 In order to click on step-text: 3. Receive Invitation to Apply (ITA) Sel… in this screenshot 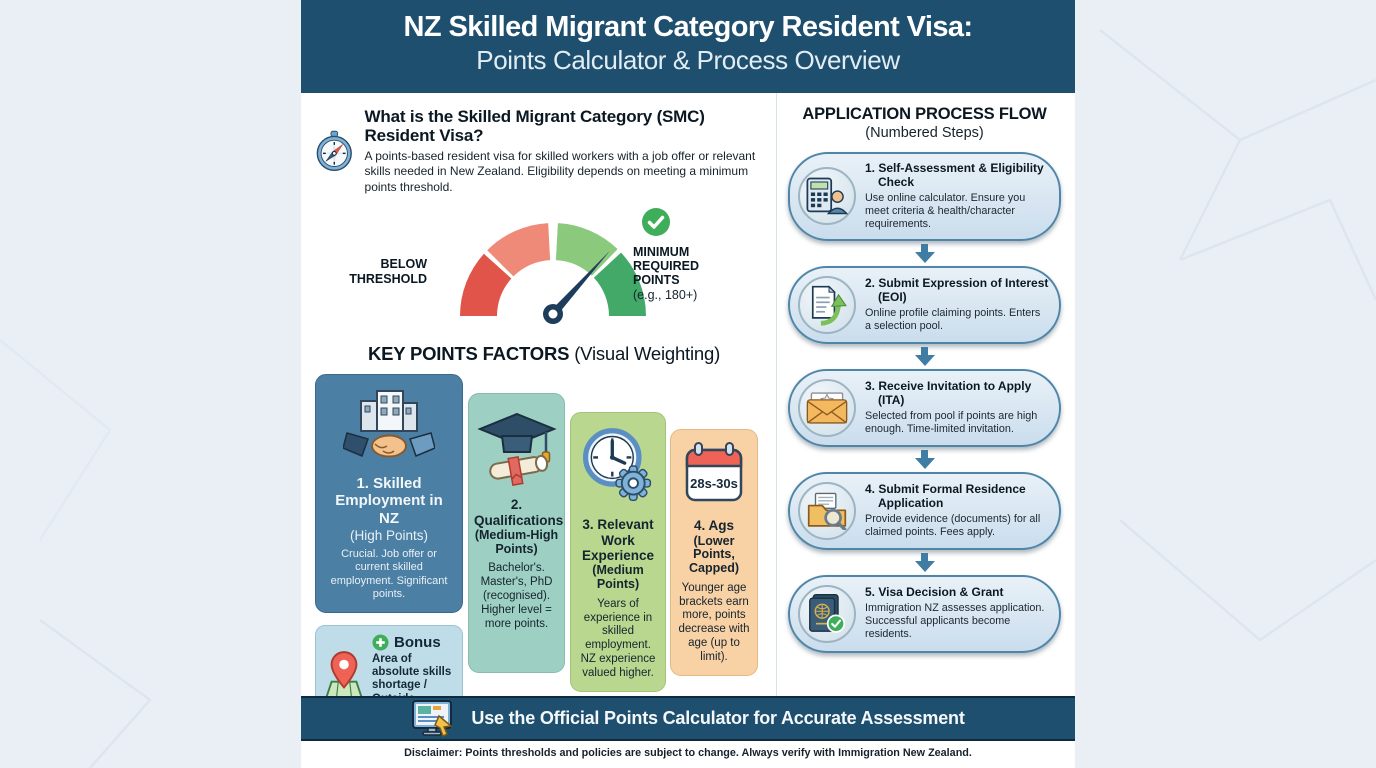, I will do `click(957, 407)`.